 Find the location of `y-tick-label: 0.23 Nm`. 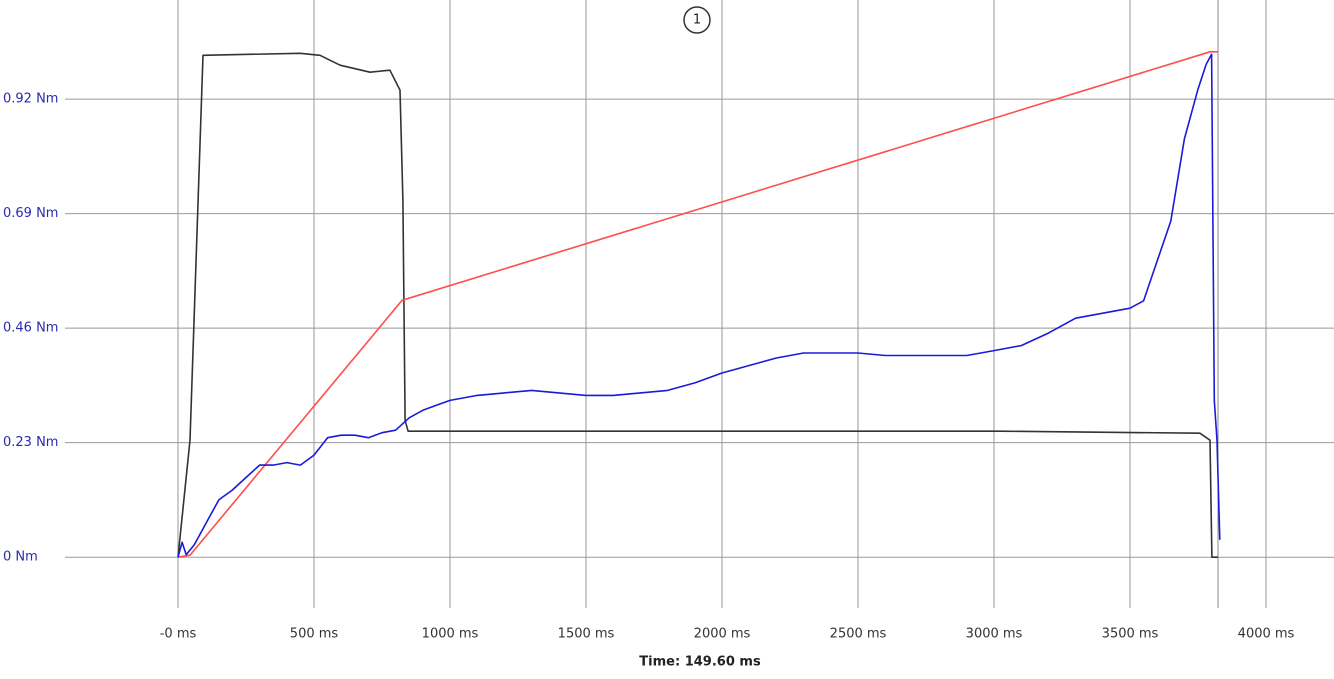

y-tick-label: 0.23 Nm is located at coordinates (30, 442).